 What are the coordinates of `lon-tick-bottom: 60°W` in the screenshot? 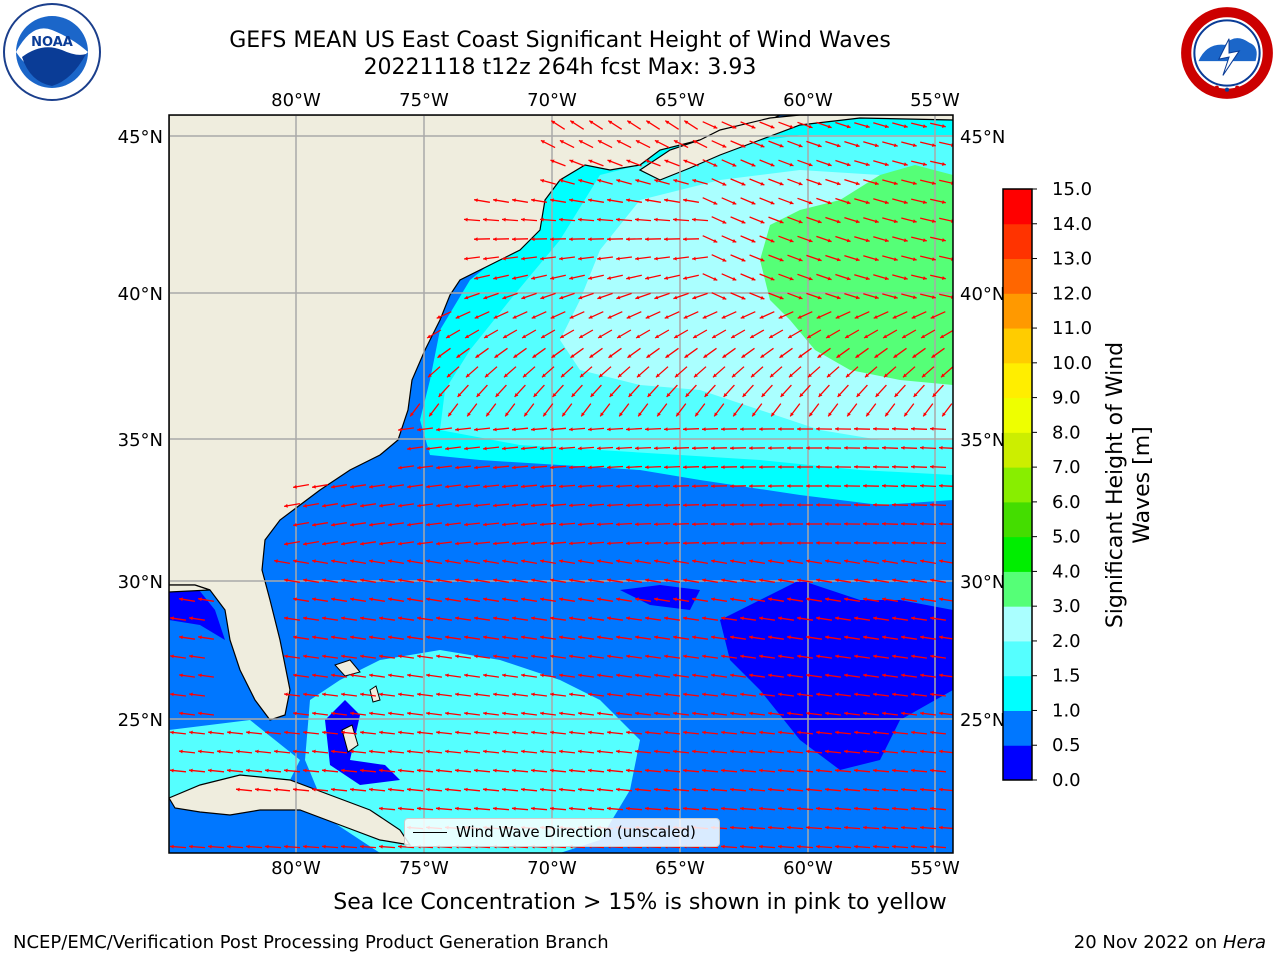 It's located at (808, 868).